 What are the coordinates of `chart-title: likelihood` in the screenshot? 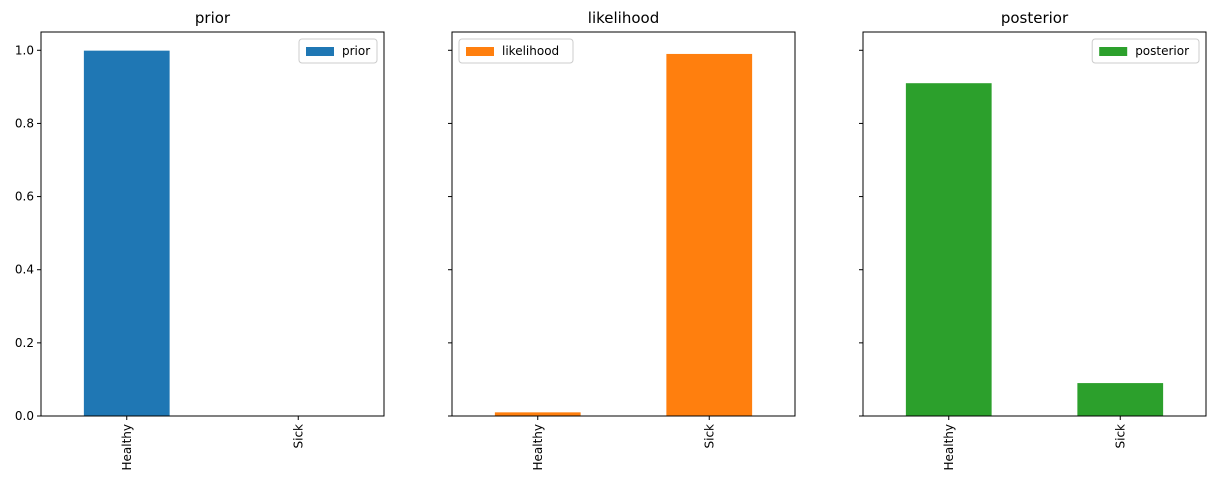 It's located at (623, 18).